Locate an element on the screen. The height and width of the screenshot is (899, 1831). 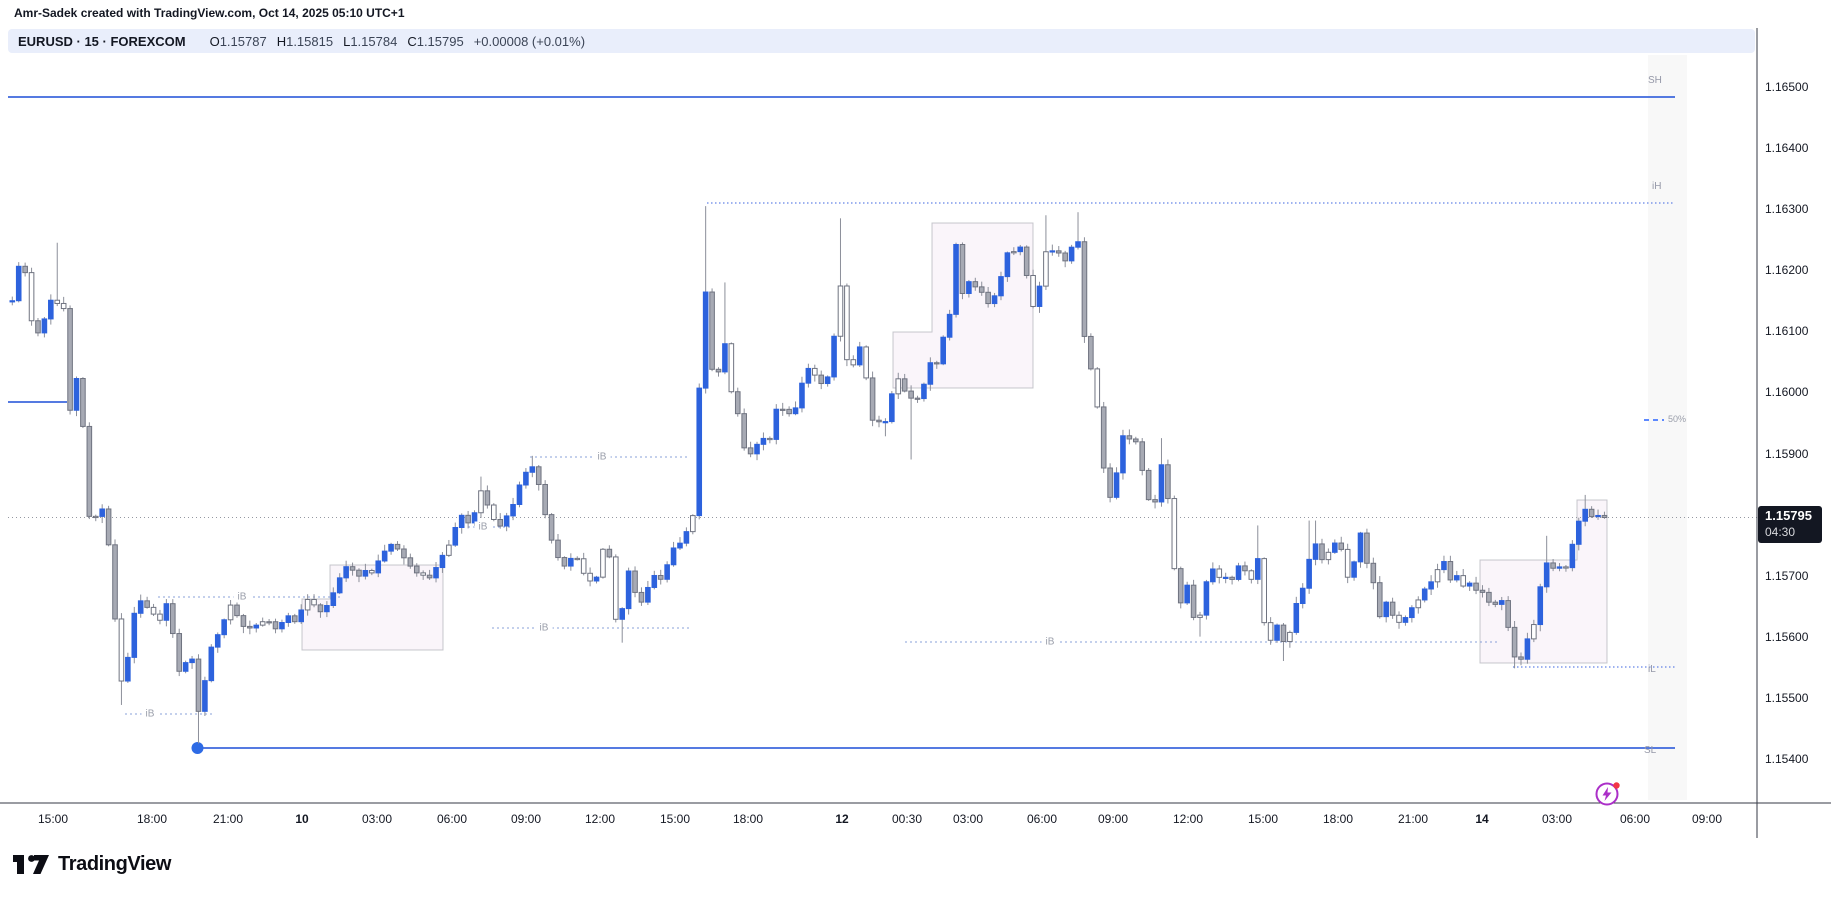
price-axis-label: 1.16000 is located at coordinates (1787, 392).